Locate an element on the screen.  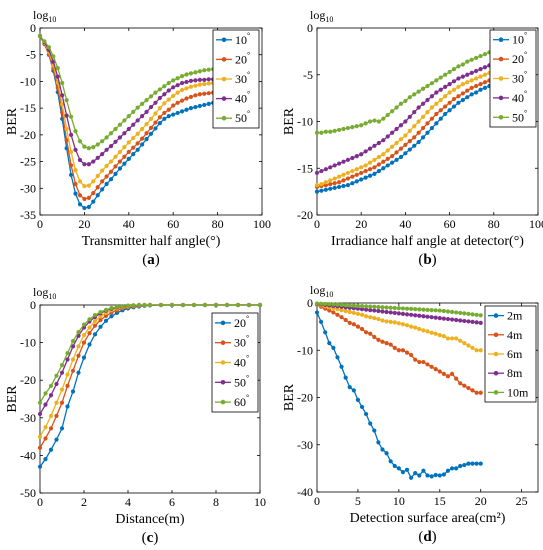
y-tick-label: -15 is located at coordinates (305, 168).